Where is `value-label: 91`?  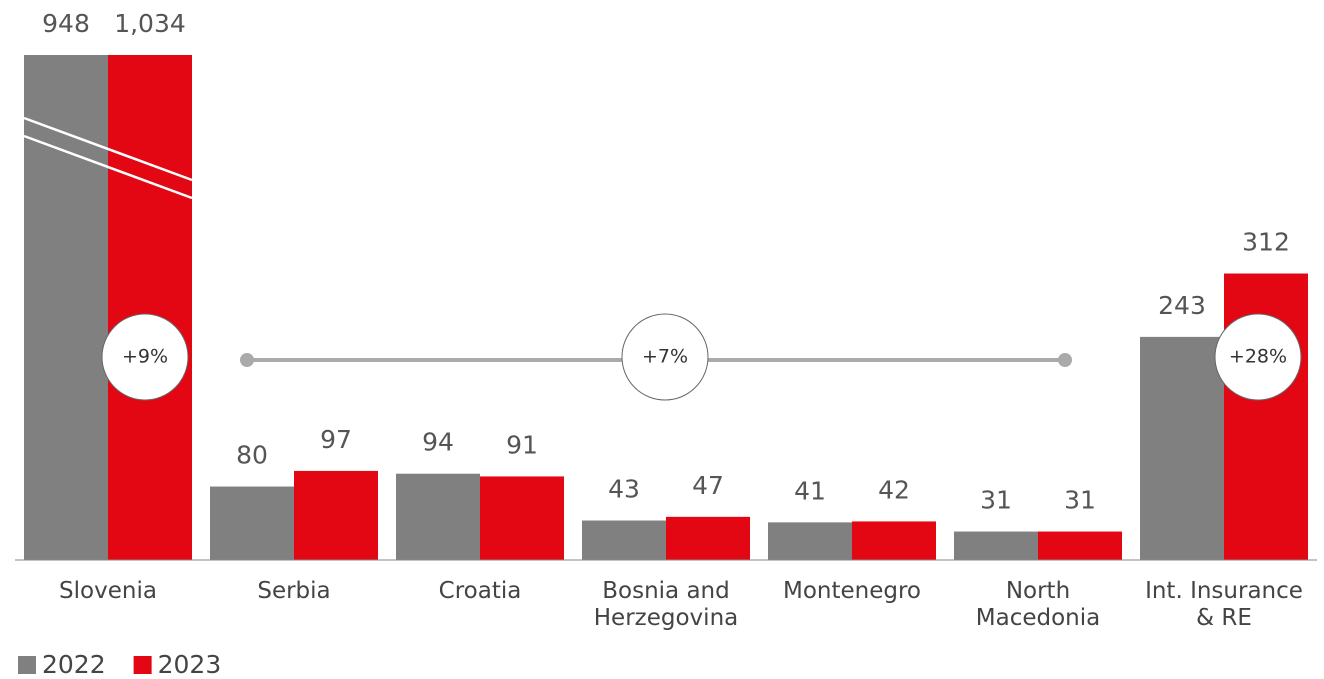 value-label: 91 is located at coordinates (522, 444).